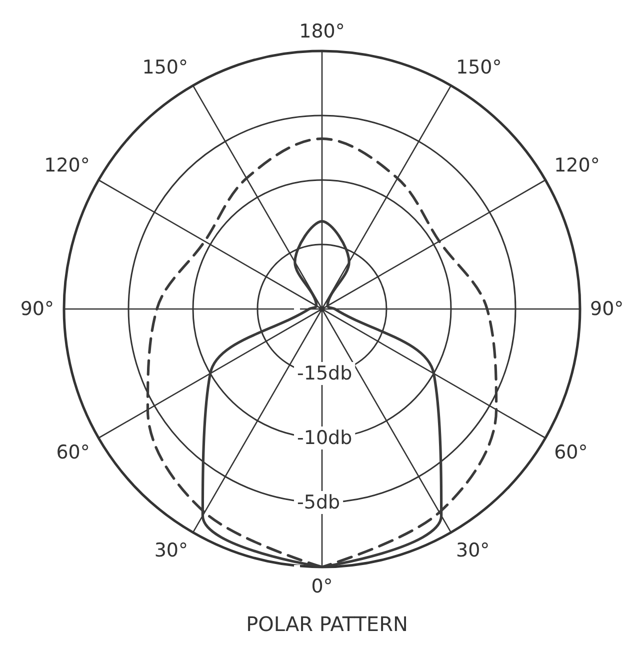  I want to click on y-tick-label: -10db, so click(324, 438).